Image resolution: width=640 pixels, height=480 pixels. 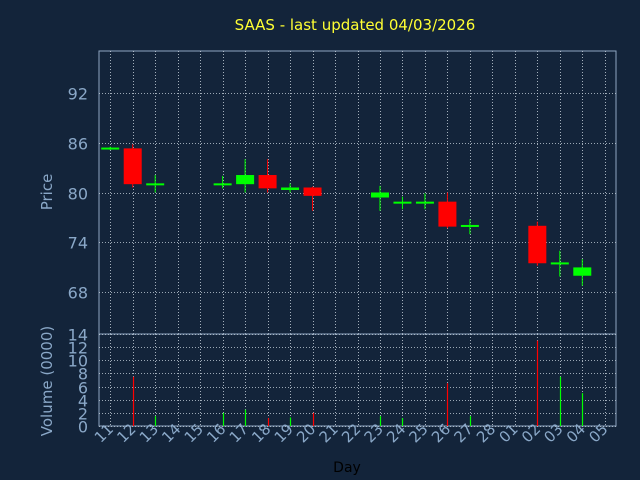 I want to click on price-tick-label: 86, so click(x=78, y=144).